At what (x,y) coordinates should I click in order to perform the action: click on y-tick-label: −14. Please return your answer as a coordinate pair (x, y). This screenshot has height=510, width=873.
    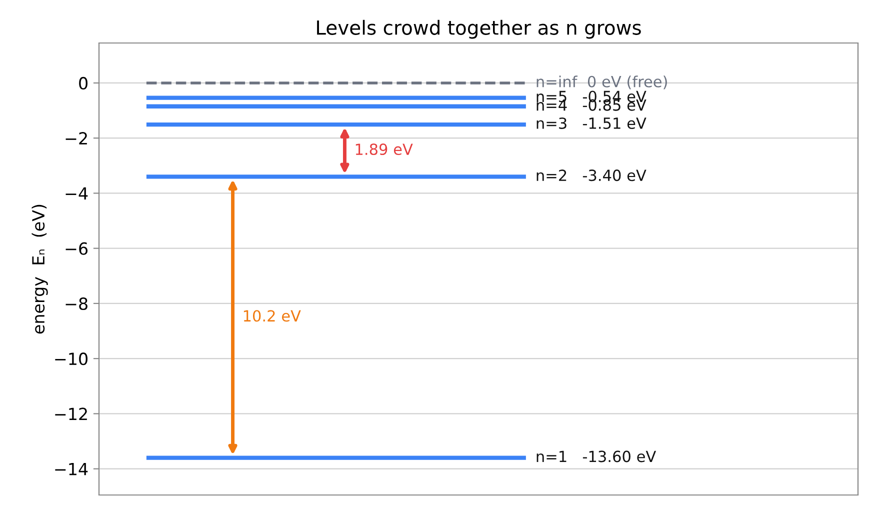
    Looking at the image, I should click on (71, 469).